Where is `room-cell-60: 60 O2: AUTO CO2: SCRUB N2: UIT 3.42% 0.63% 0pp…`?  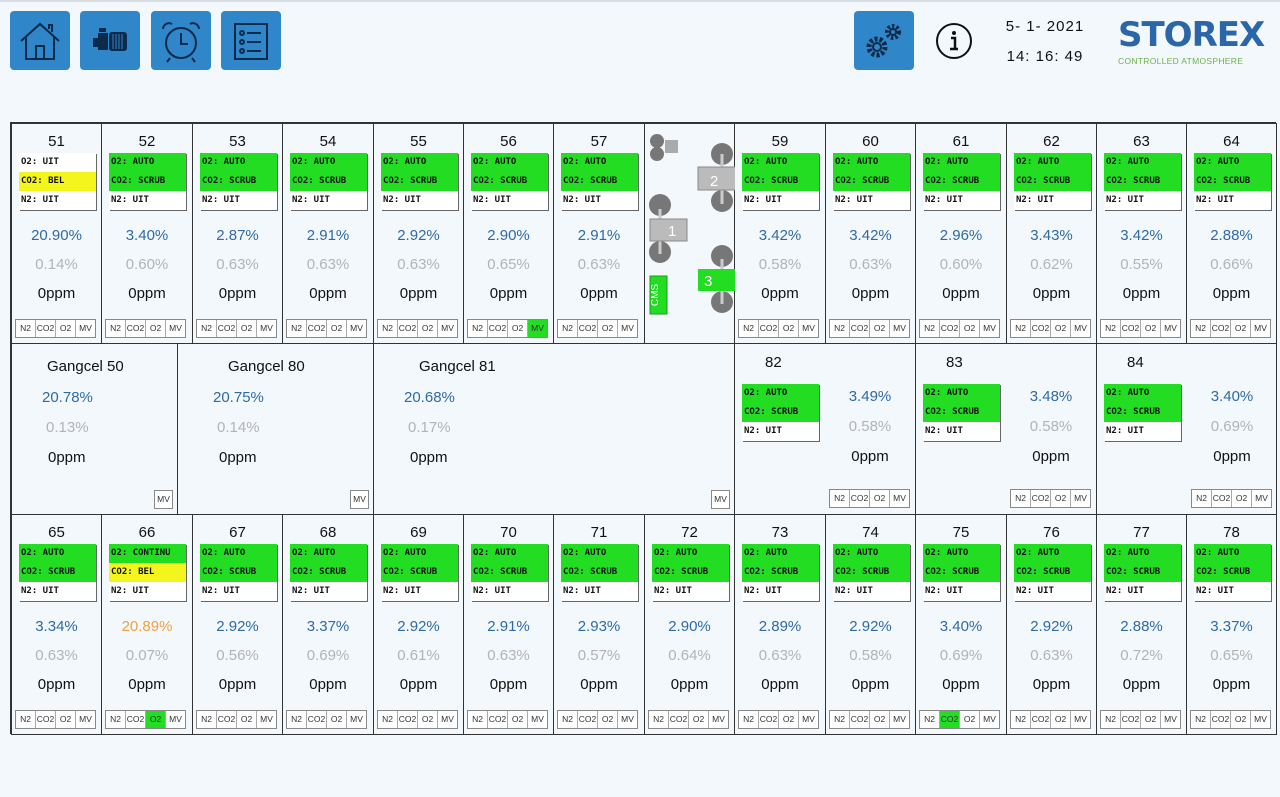 room-cell-60: 60 O2: AUTO CO2: SCRUB N2: UIT 3.42% 0.63% 0pp… is located at coordinates (870, 233).